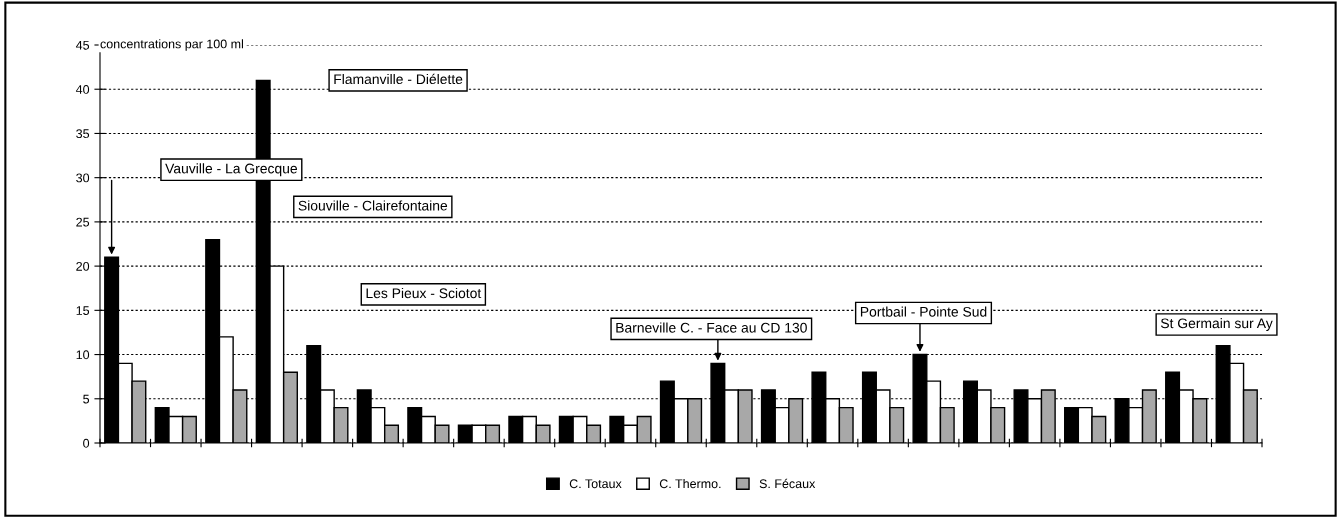  What do you see at coordinates (373, 205) in the screenshot?
I see `annotation: Siouville - Clairefontaine` at bounding box center [373, 205].